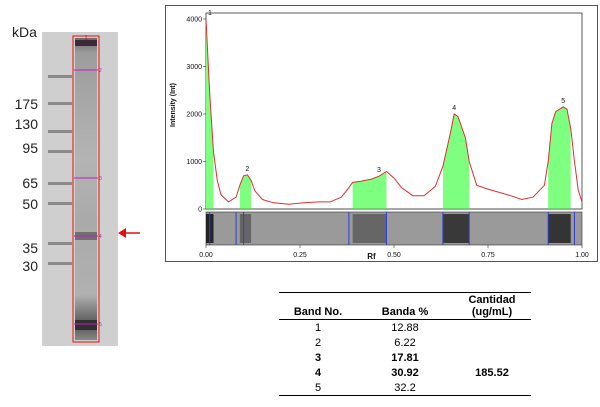 Image resolution: width=600 pixels, height=407 pixels. Describe the element at coordinates (30, 204) in the screenshot. I see `kda-marker-50: 50` at that location.